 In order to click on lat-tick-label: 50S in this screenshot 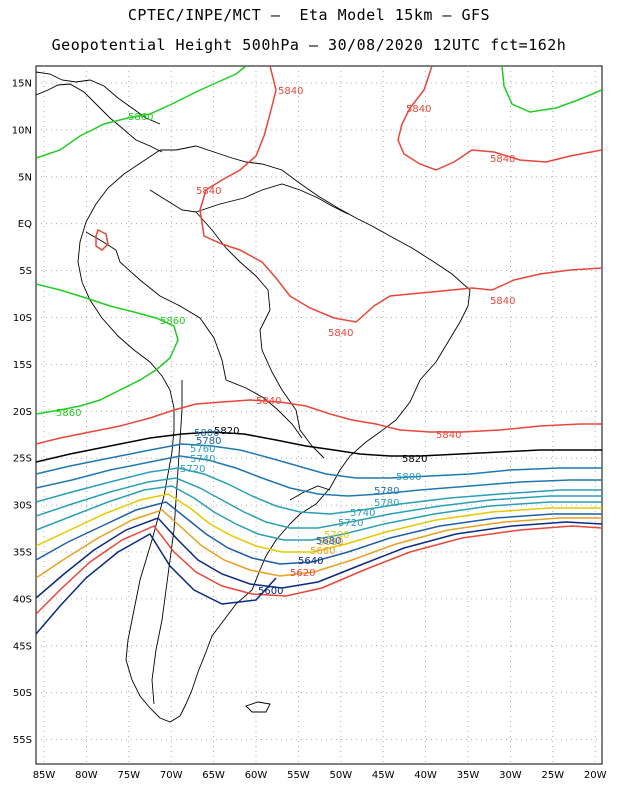, I will do `click(22, 693)`.